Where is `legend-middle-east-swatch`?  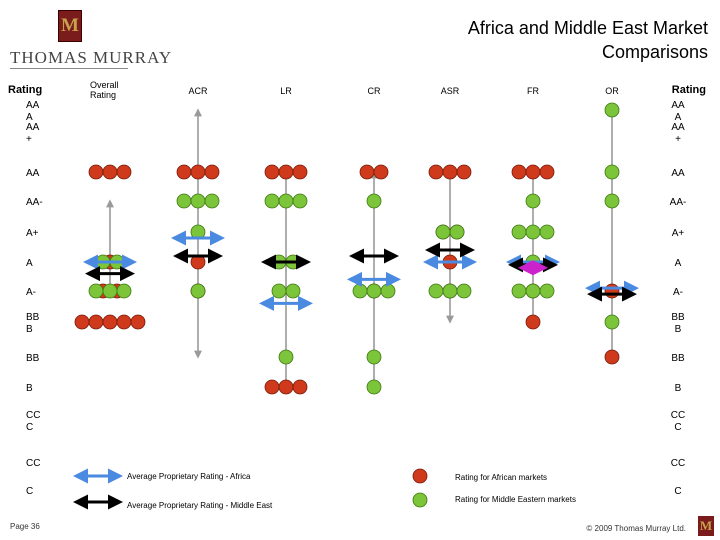
legend-middle-east-swatch is located at coordinates (420, 500).